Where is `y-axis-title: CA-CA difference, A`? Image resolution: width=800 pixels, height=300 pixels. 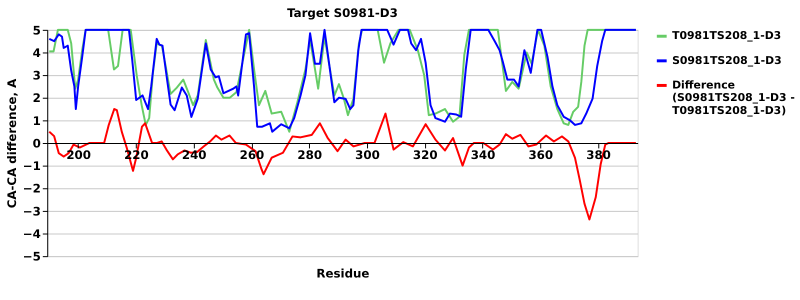 y-axis-title: CA-CA difference, A is located at coordinates (11, 143).